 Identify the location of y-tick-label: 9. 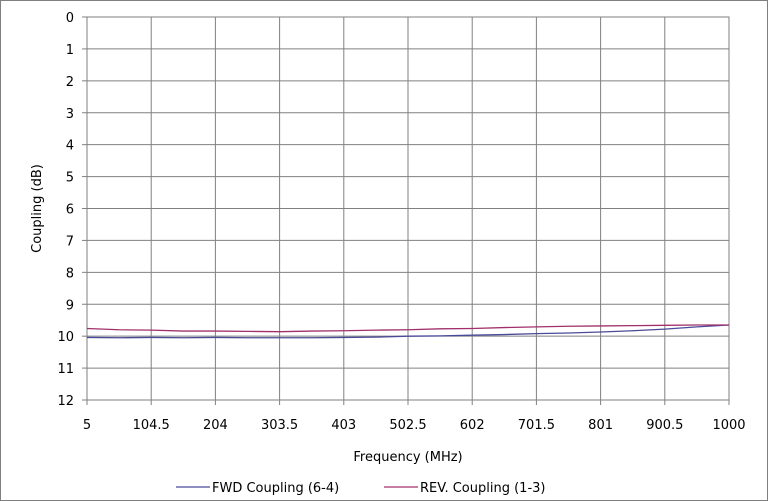
(70, 305).